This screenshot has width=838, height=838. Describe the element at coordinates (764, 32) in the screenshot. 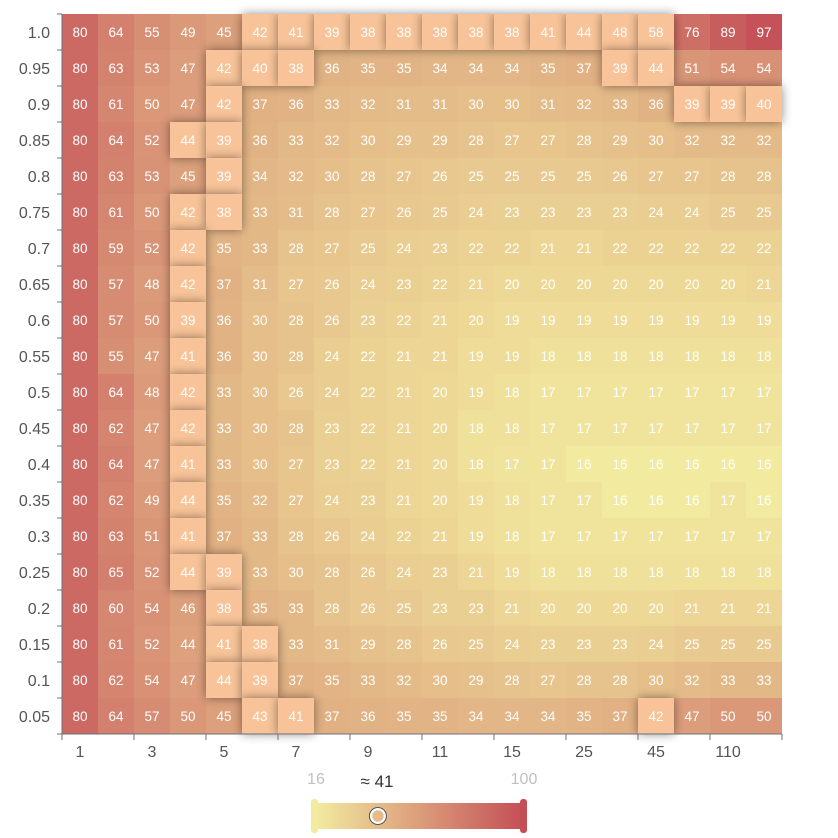

I see `heatmap-cell: 97` at that location.